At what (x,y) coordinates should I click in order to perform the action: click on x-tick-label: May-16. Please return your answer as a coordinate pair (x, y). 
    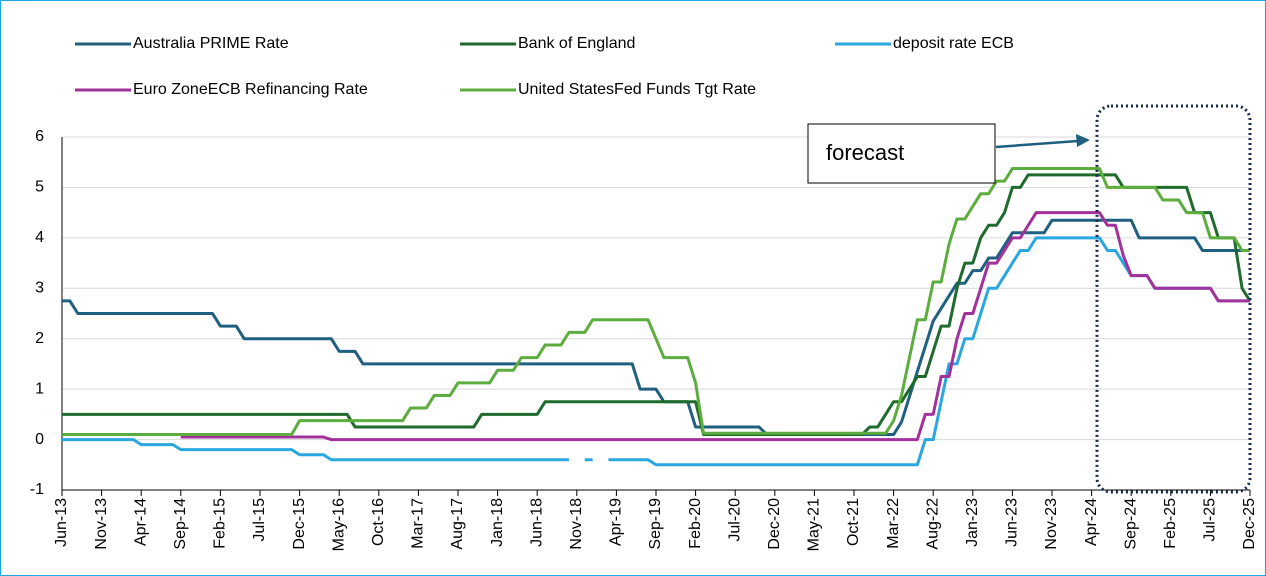
    Looking at the image, I should click on (338, 524).